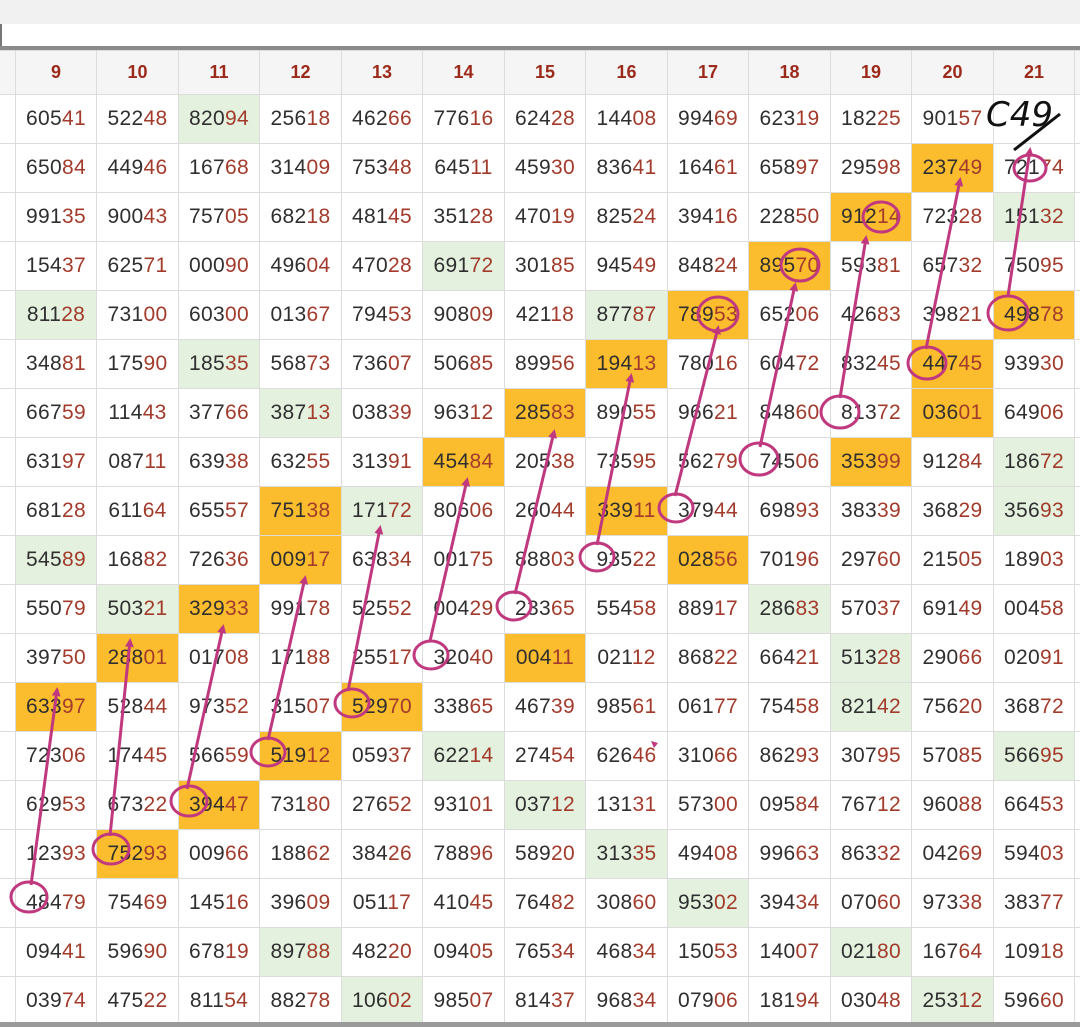 This screenshot has width=1080, height=1027. I want to click on cell-prefix: 626, so click(614, 755).